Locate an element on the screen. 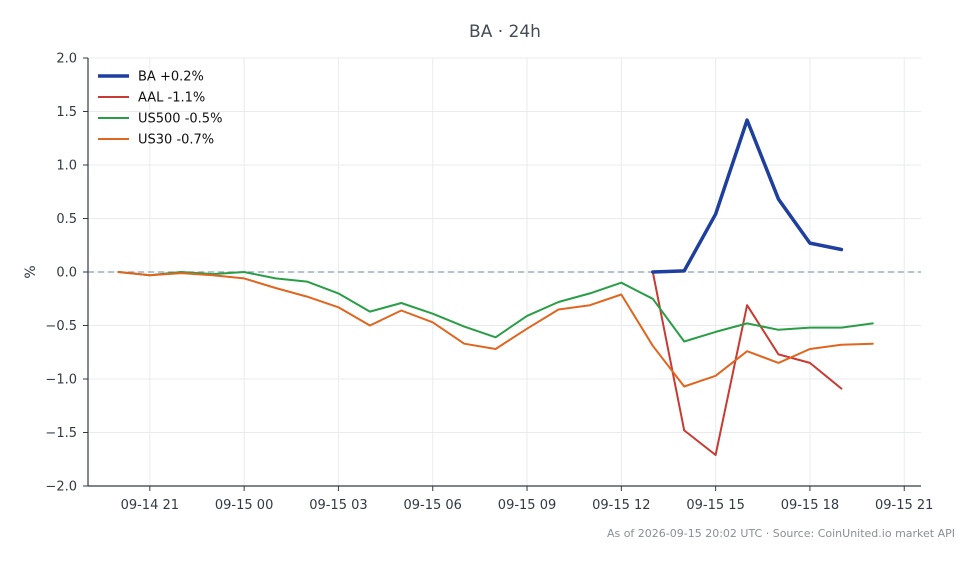 The image size is (979, 564). x-tick-label: 09-15 06 is located at coordinates (432, 505).